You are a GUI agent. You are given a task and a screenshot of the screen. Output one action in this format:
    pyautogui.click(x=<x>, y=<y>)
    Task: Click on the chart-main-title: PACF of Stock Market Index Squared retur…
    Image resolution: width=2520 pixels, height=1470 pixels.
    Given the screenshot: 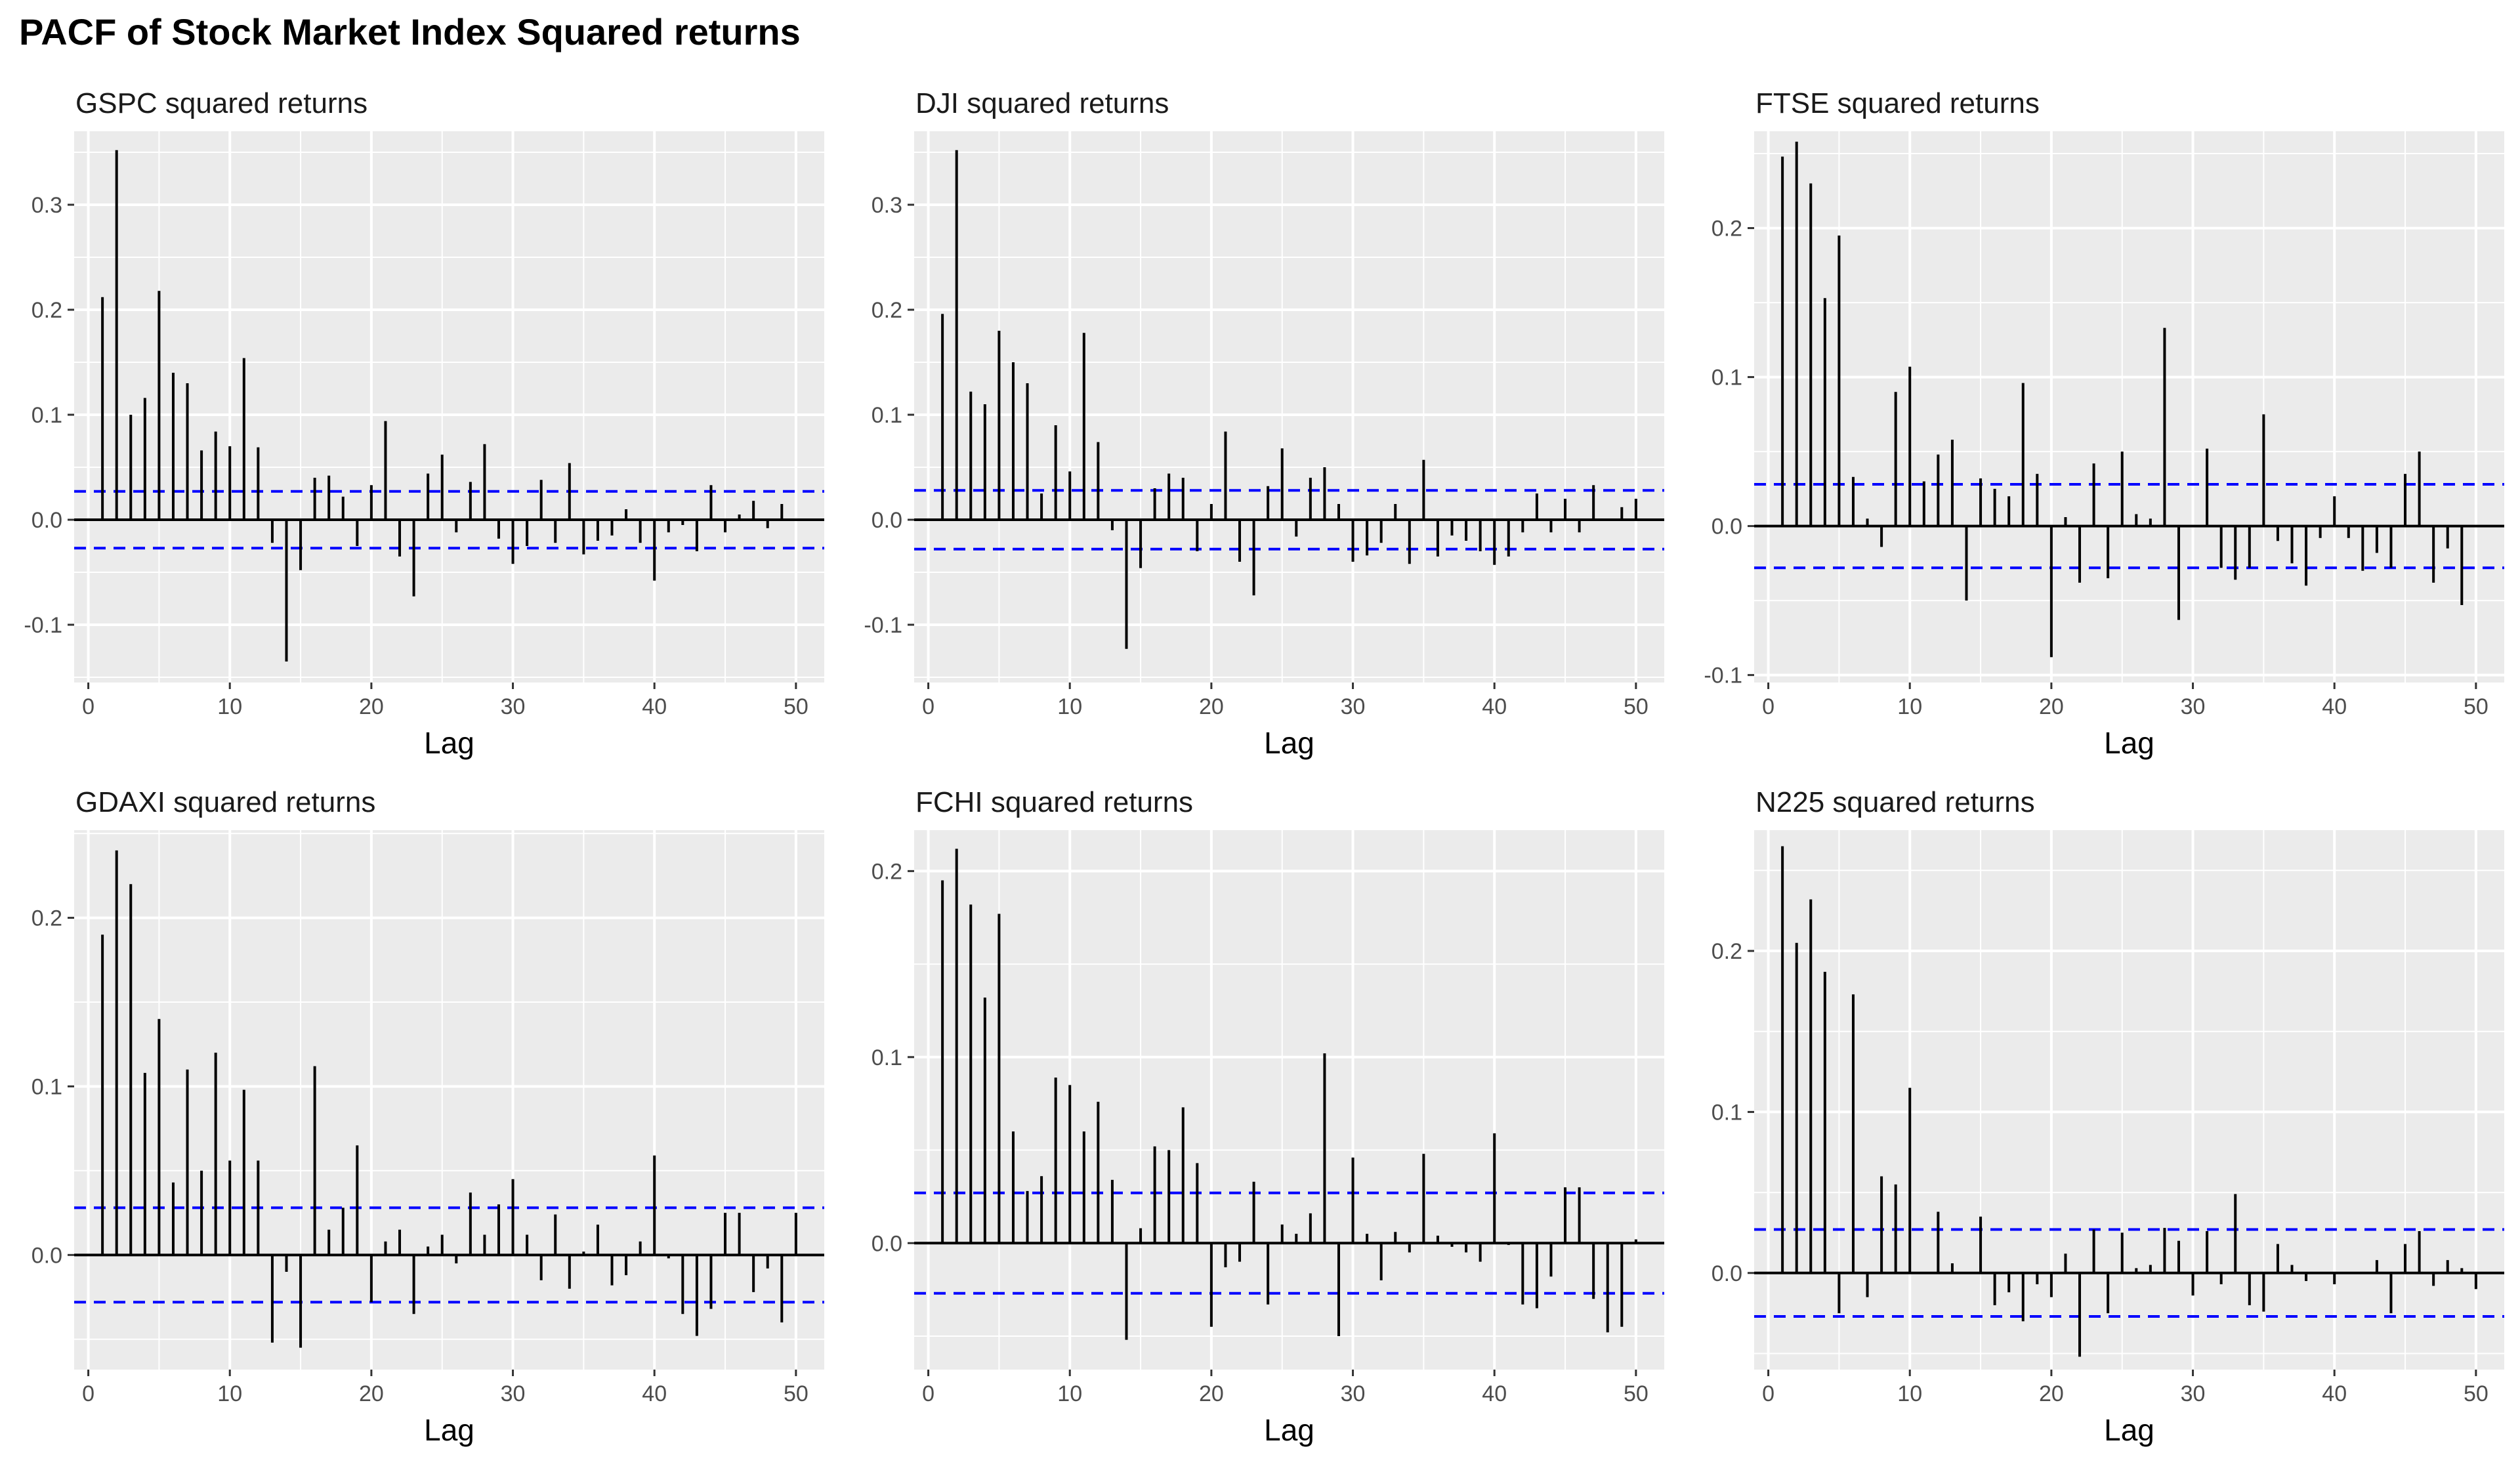 What is the action you would take?
    pyautogui.click(x=410, y=31)
    